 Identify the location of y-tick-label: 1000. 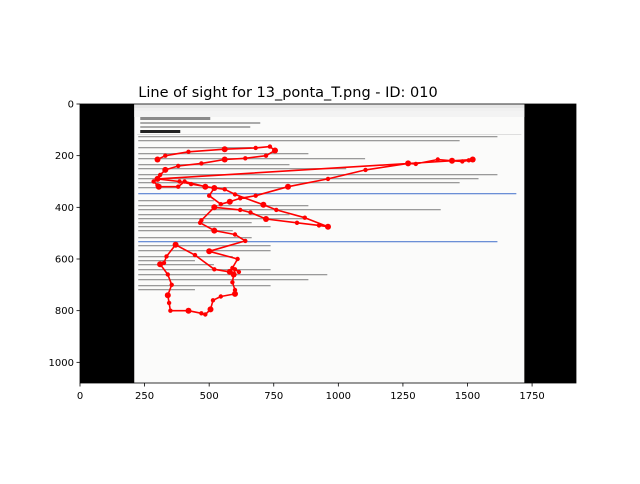
(61, 363).